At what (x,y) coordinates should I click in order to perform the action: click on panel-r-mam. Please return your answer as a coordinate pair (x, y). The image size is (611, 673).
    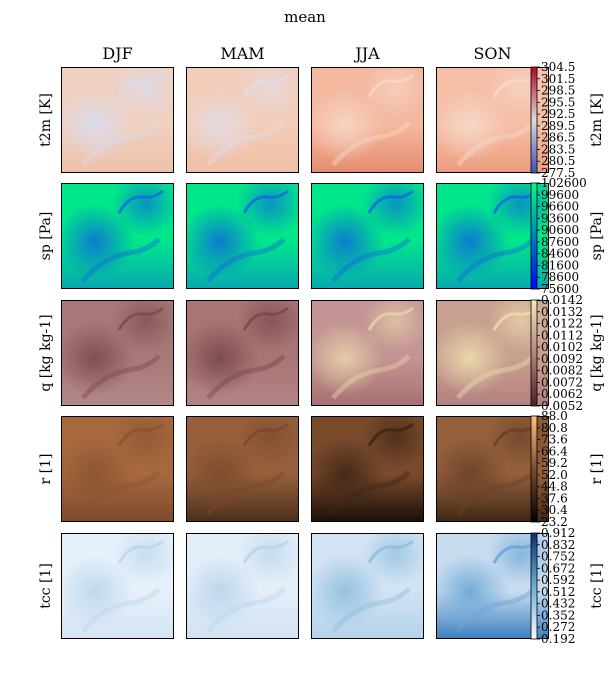
    Looking at the image, I should click on (242, 469).